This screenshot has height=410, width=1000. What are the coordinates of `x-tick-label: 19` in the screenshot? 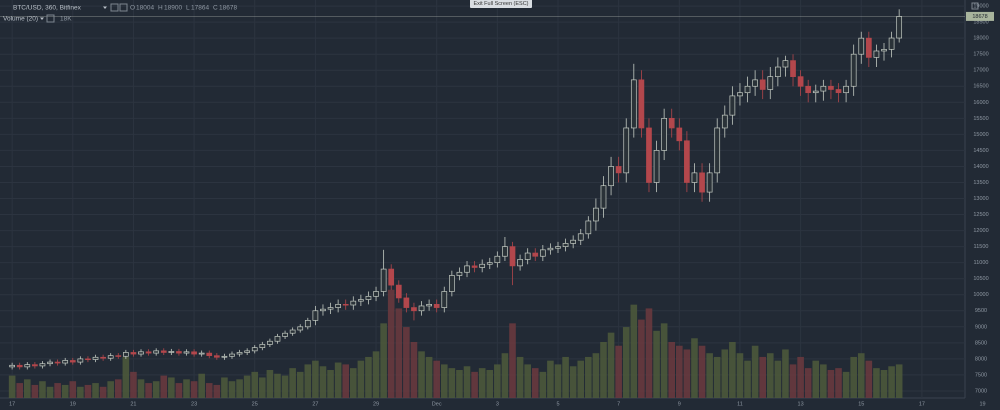 It's located at (73, 404).